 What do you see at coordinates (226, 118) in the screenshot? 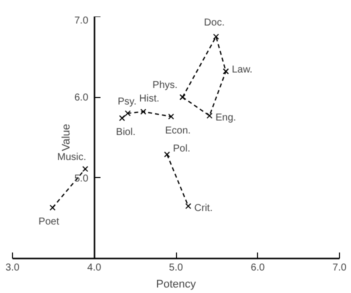
I see `annotation: Eng.` at bounding box center [226, 118].